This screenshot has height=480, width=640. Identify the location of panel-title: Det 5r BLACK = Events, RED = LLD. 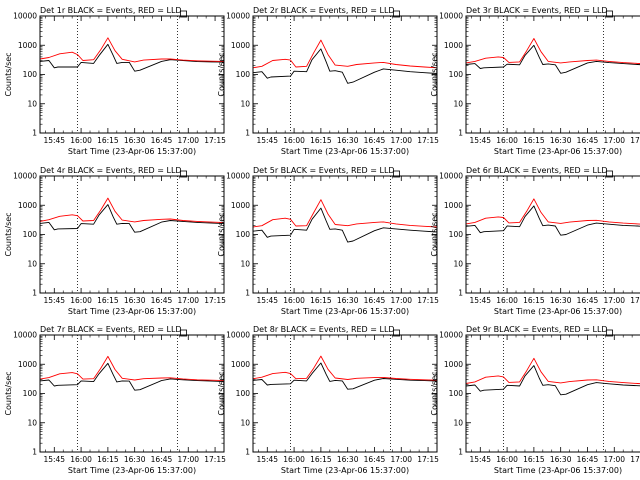
(324, 170).